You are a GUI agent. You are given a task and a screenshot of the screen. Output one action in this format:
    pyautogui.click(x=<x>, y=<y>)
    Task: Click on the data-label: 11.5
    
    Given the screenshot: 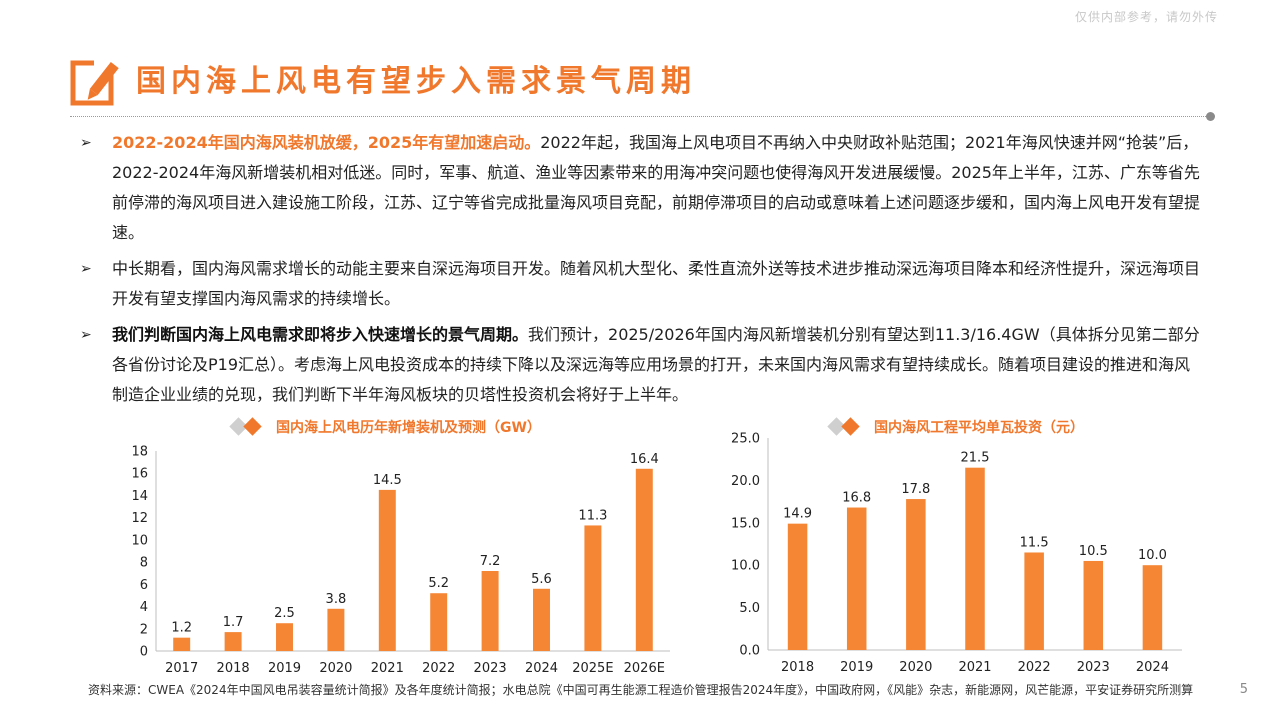 What is the action you would take?
    pyautogui.click(x=1034, y=542)
    